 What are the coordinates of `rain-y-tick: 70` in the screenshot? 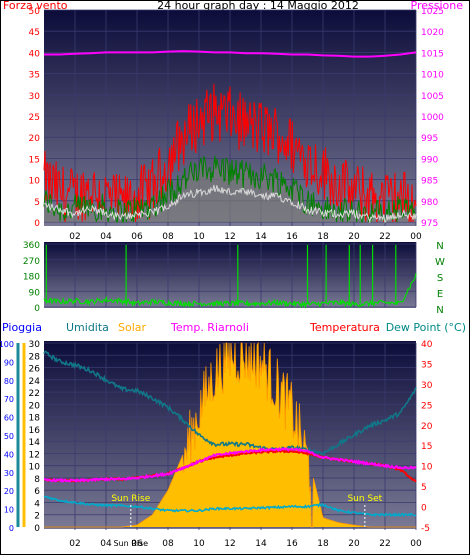 It's located at (9, 399).